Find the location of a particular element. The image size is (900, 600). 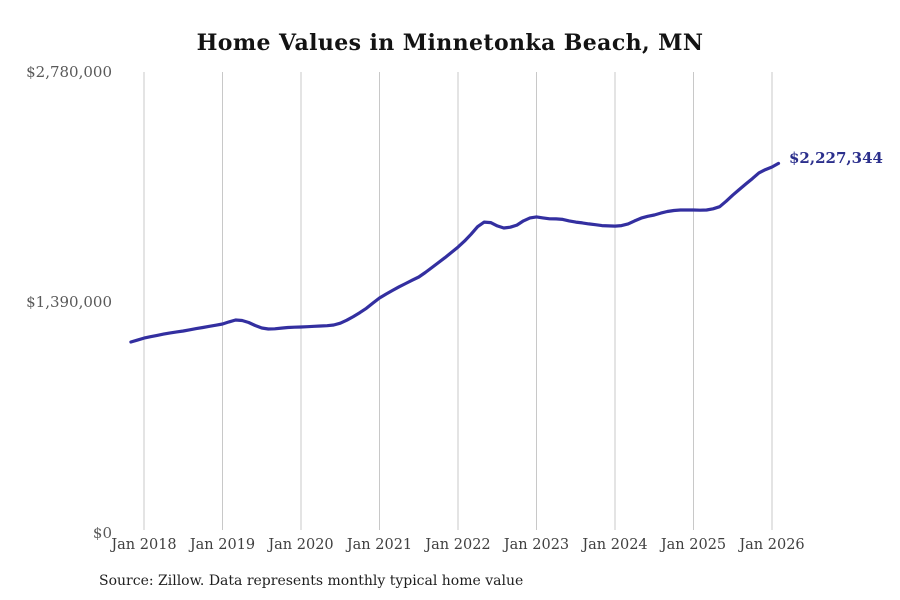

x-tick-label: Jan 2020 is located at coordinates (301, 545).